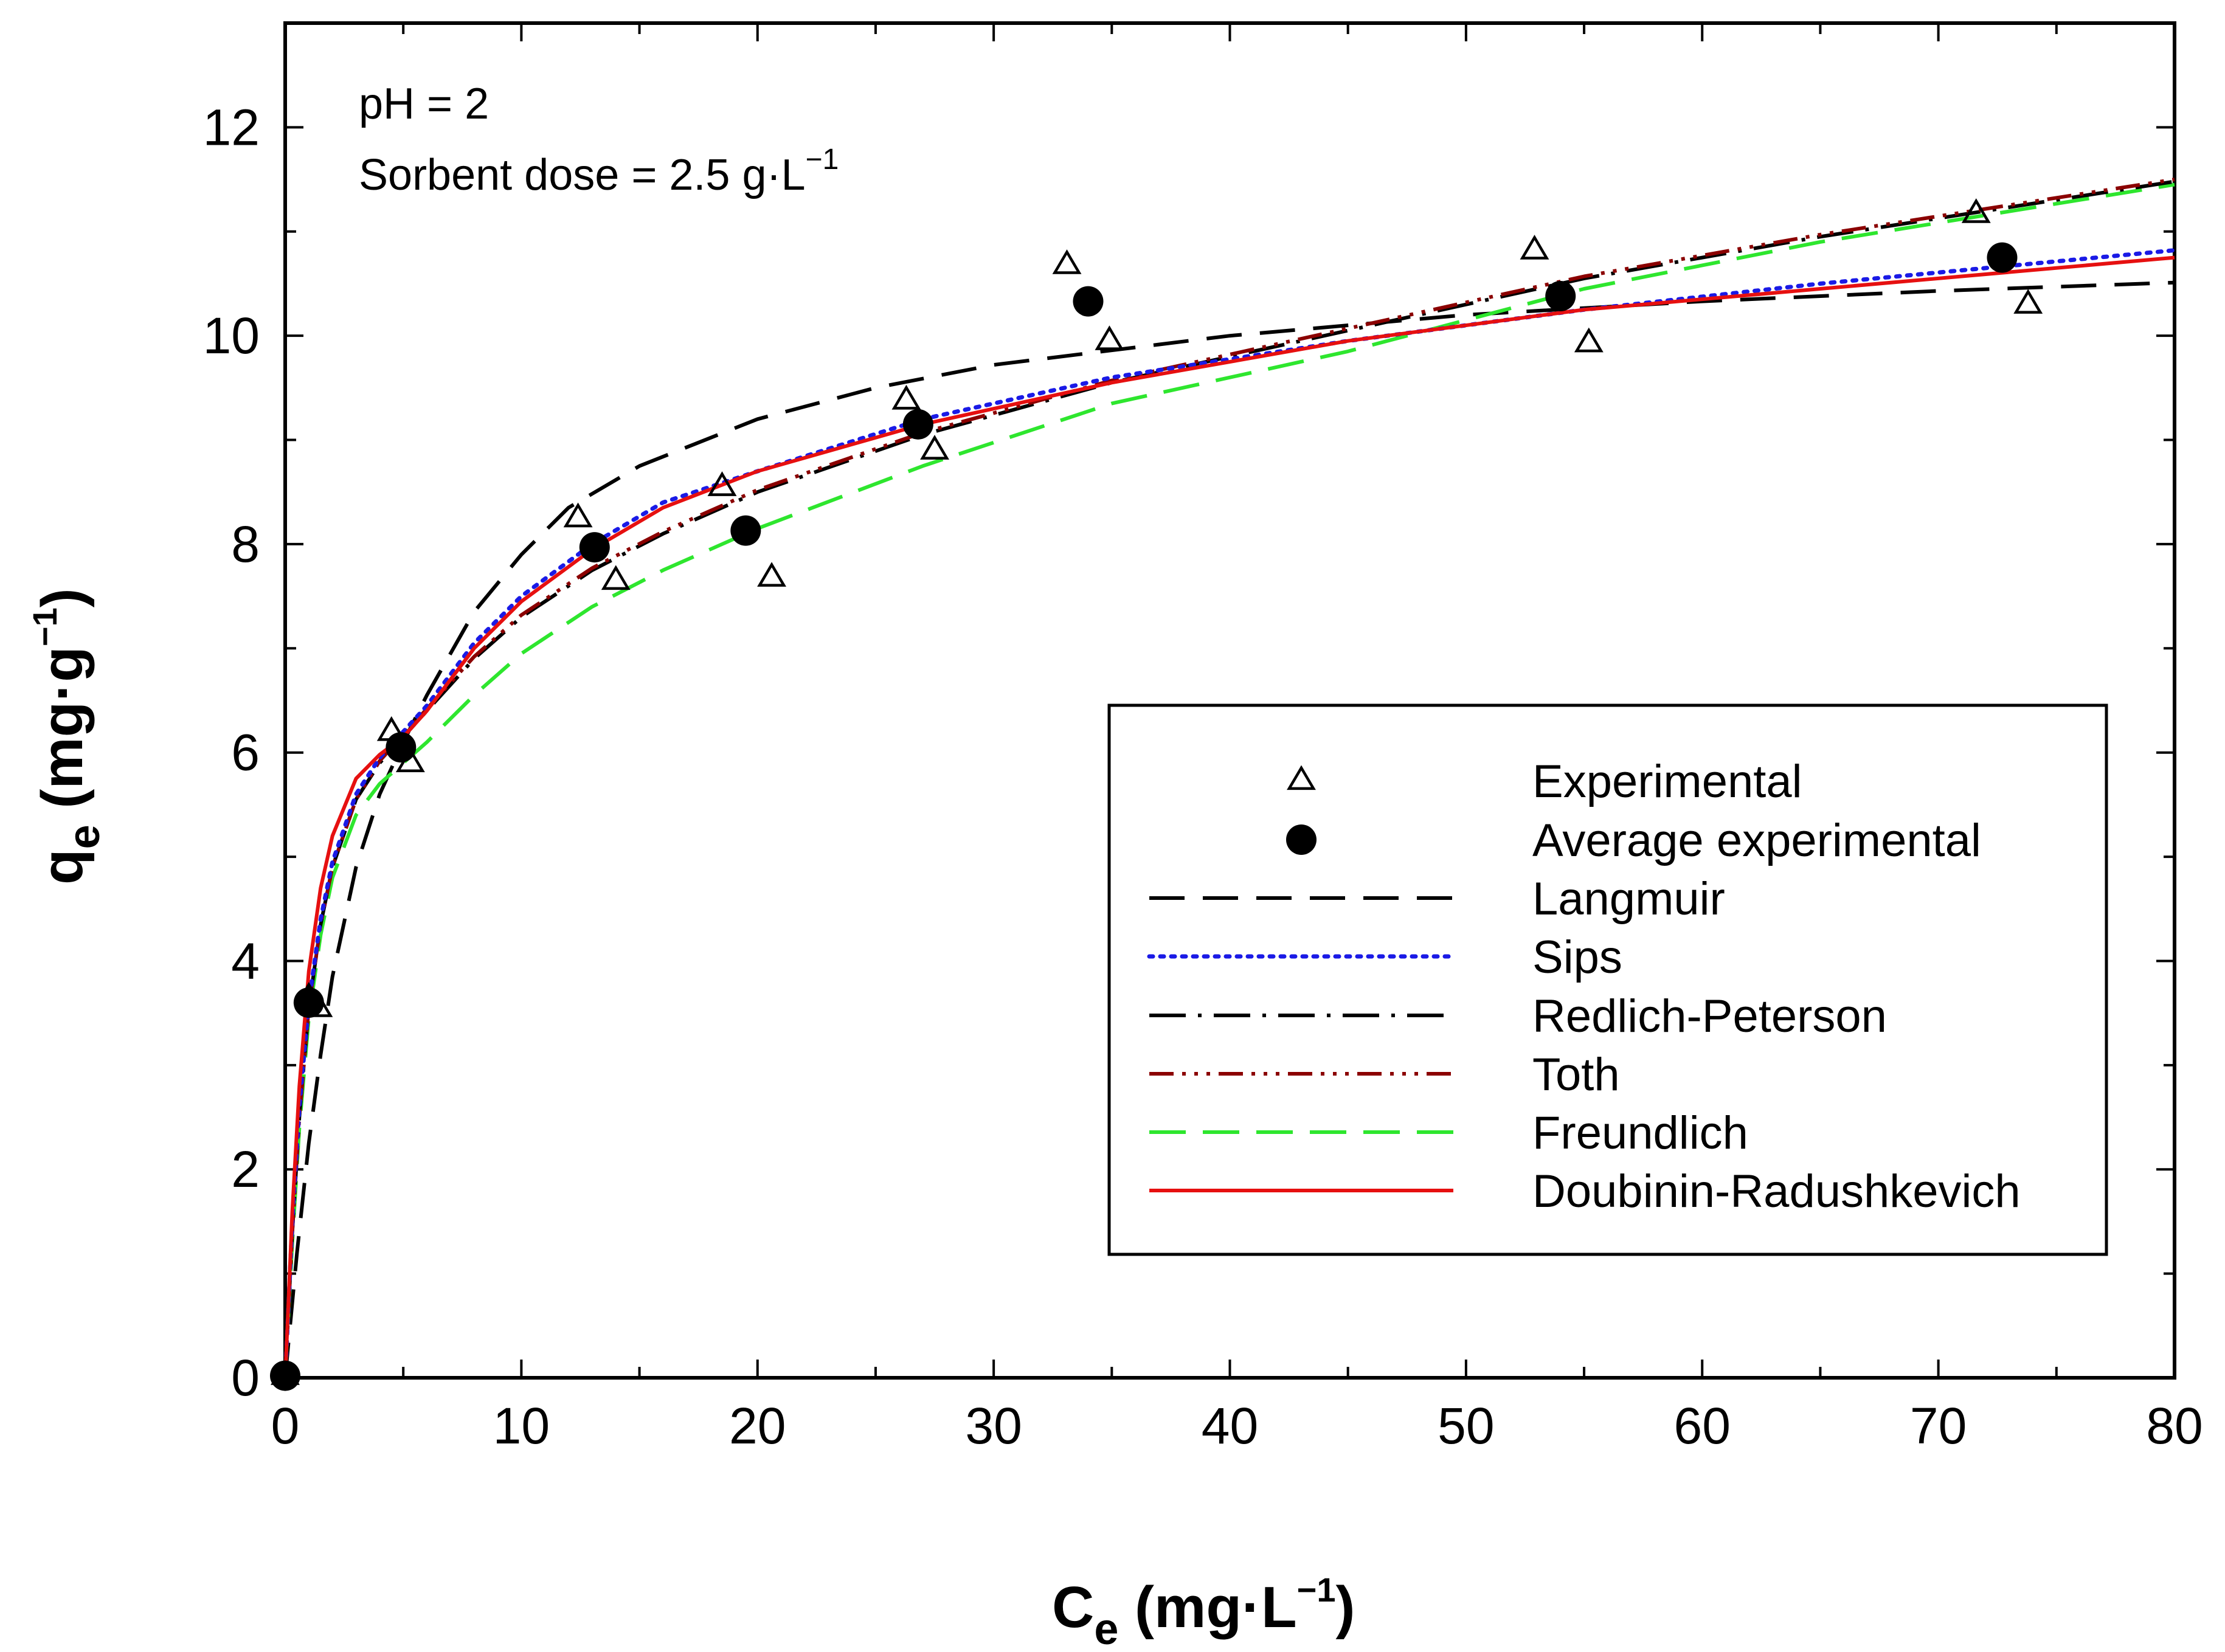 The width and height of the screenshot is (2225, 1652). I want to click on legend-label-doubinin-radushkevich: Doubinin-Radushkevich, so click(1776, 1191).